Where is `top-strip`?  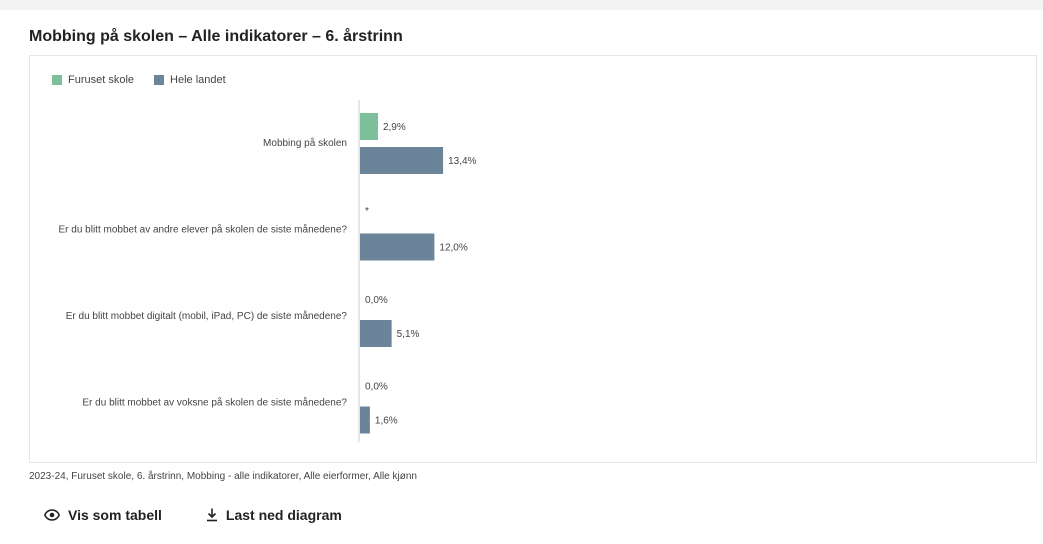 top-strip is located at coordinates (521, 5).